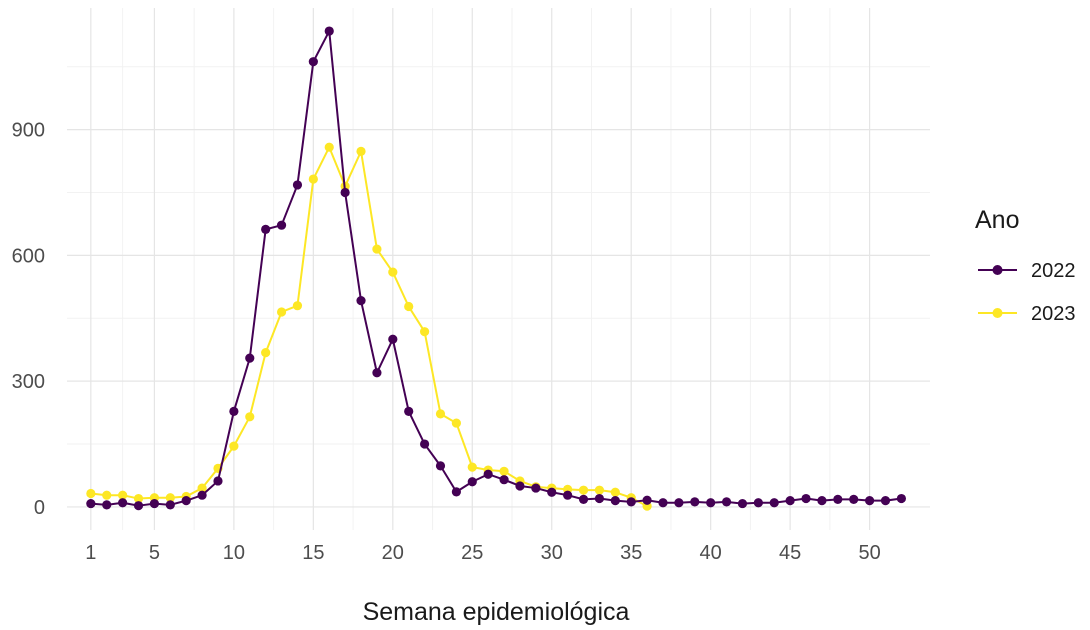 This screenshot has height=630, width=1090. I want to click on x-tick-label: 15, so click(313, 553).